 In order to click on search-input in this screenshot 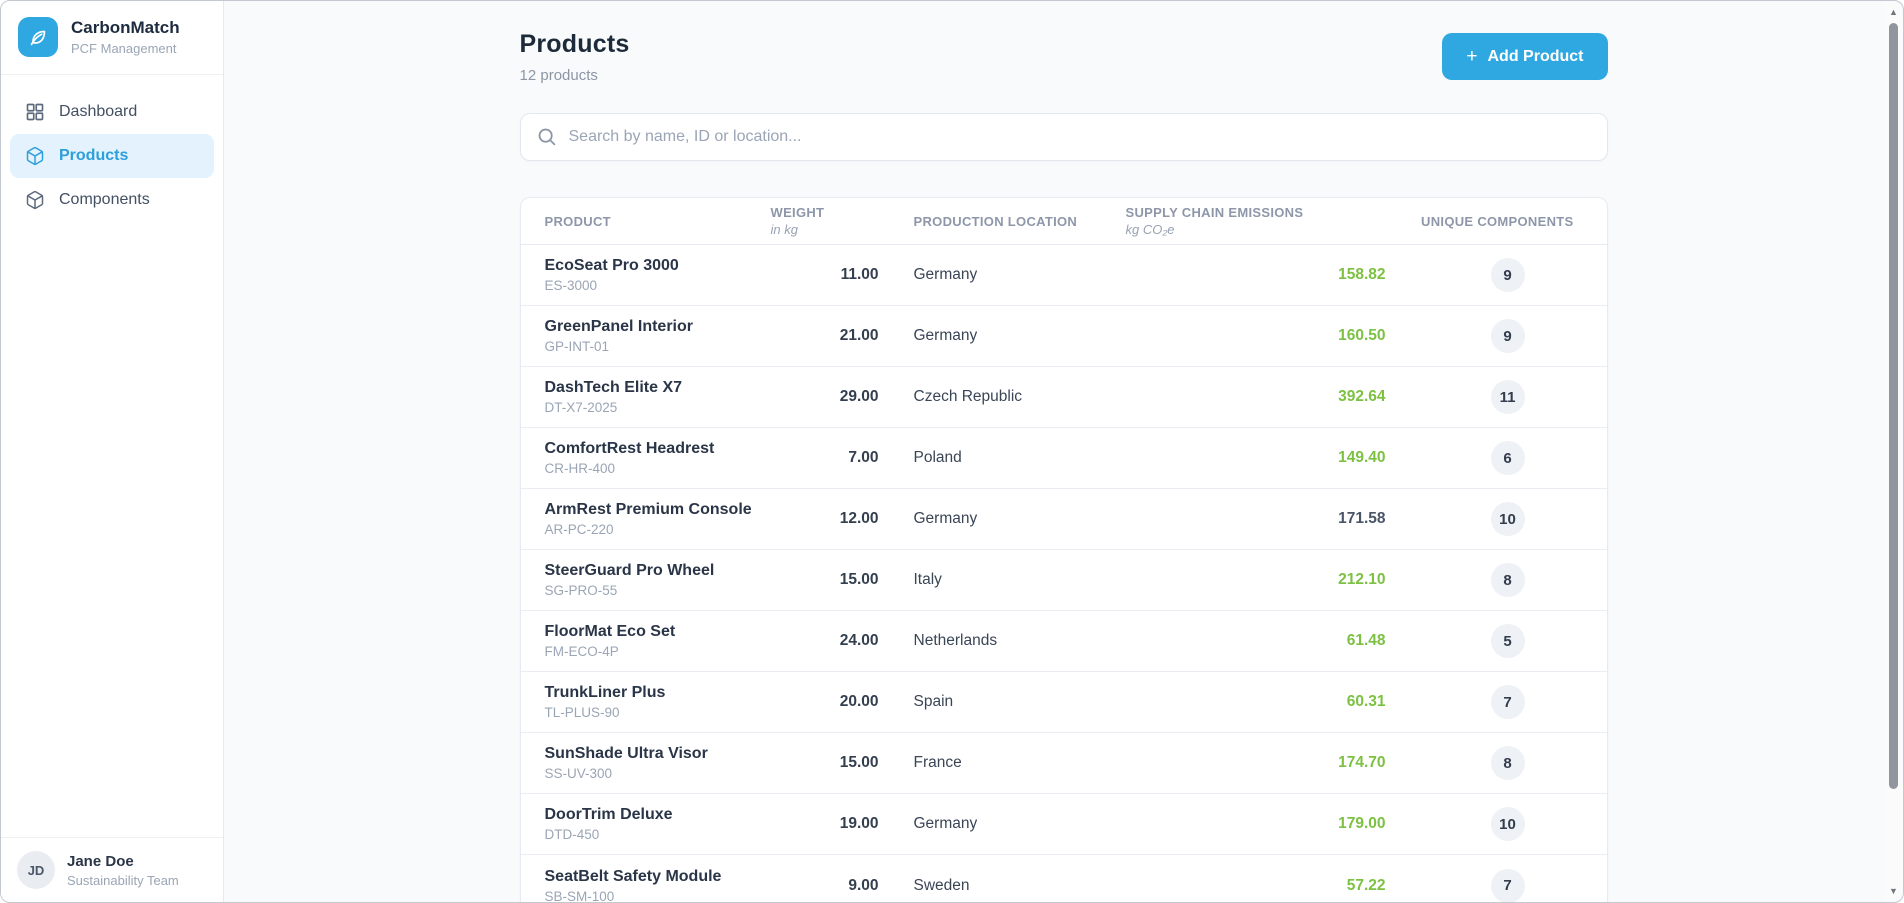, I will do `click(1063, 137)`.